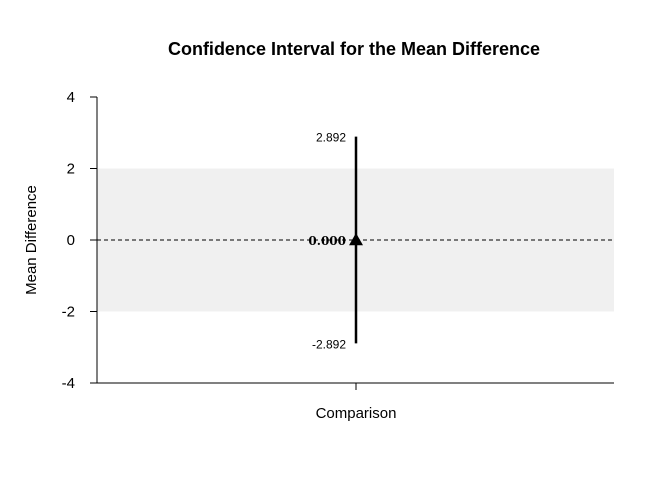 This screenshot has height=480, width=672. Describe the element at coordinates (71, 97) in the screenshot. I see `y-tick-label: 4` at that location.